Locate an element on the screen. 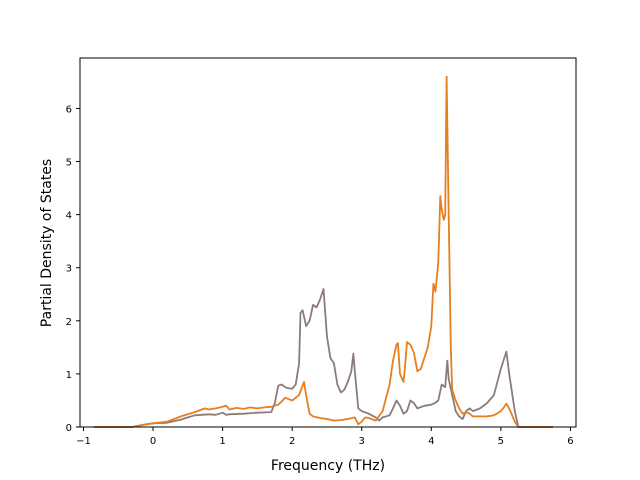 This screenshot has width=640, height=480. y-tick-label: 3 is located at coordinates (69, 269).